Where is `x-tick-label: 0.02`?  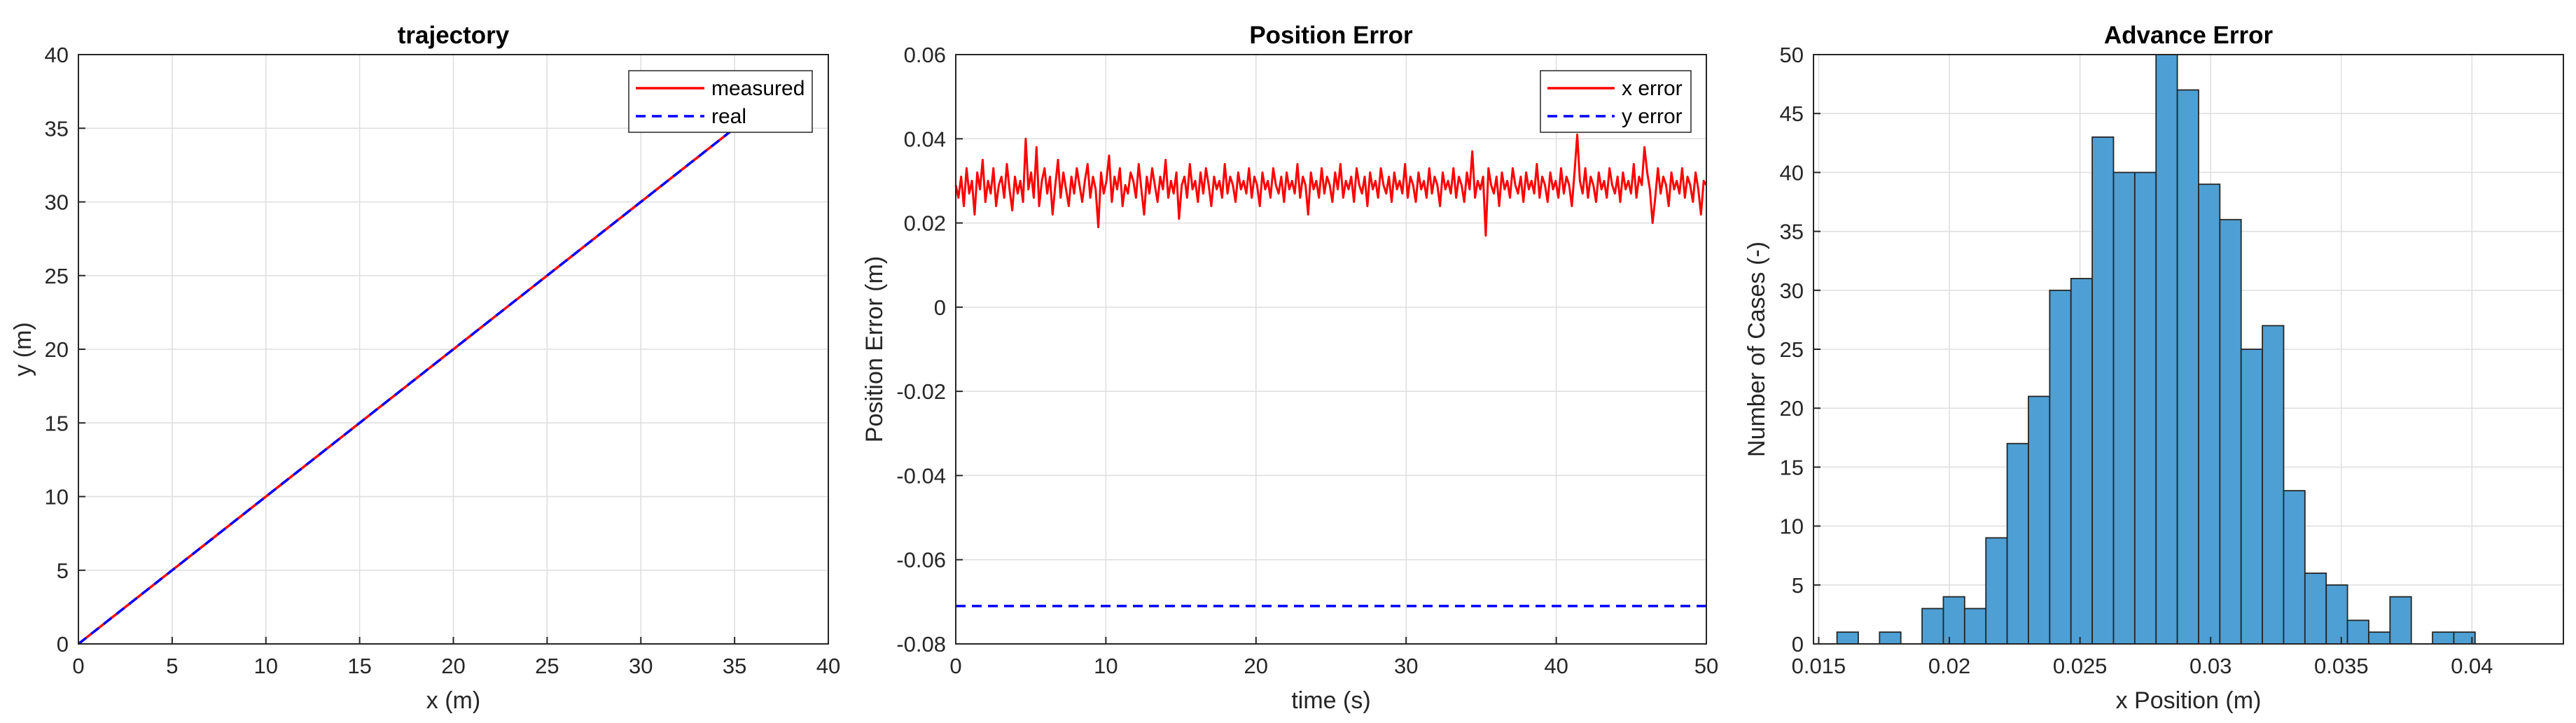
x-tick-label: 0.02 is located at coordinates (1949, 666).